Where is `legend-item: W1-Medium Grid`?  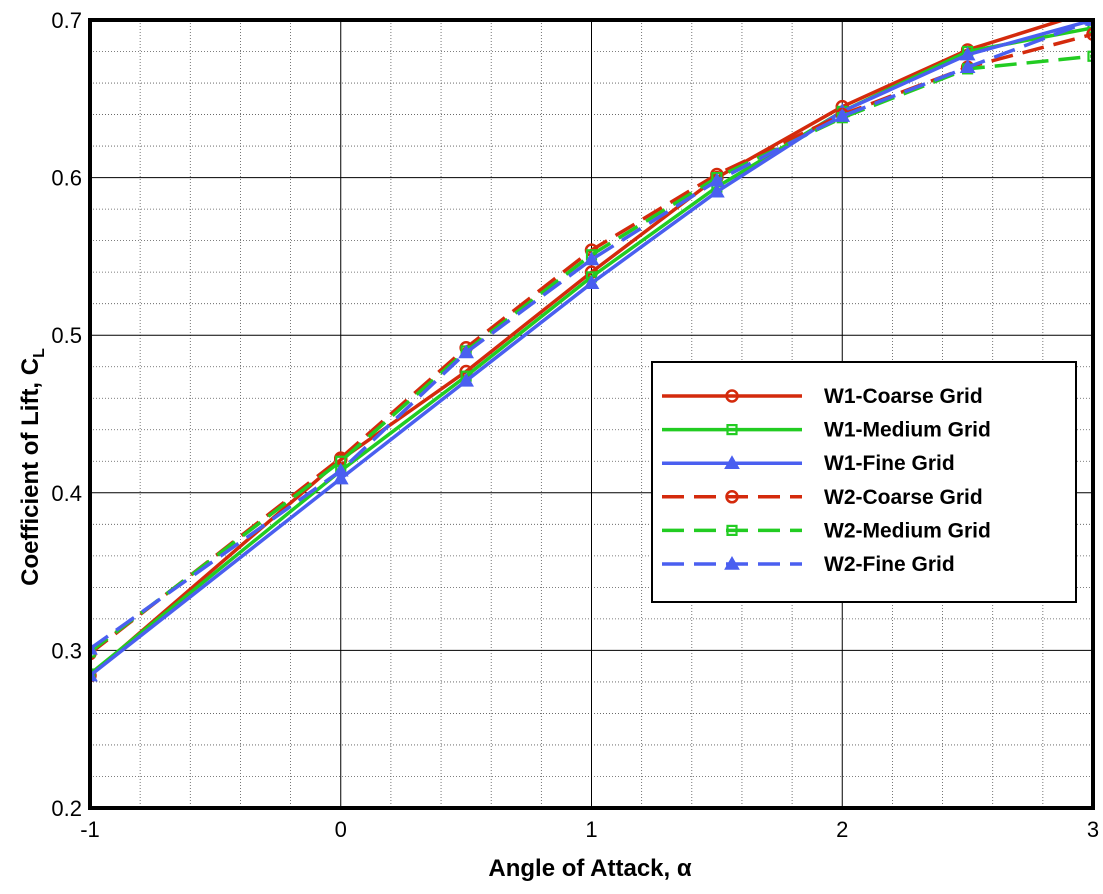
legend-item: W1-Medium Grid is located at coordinates (826, 430).